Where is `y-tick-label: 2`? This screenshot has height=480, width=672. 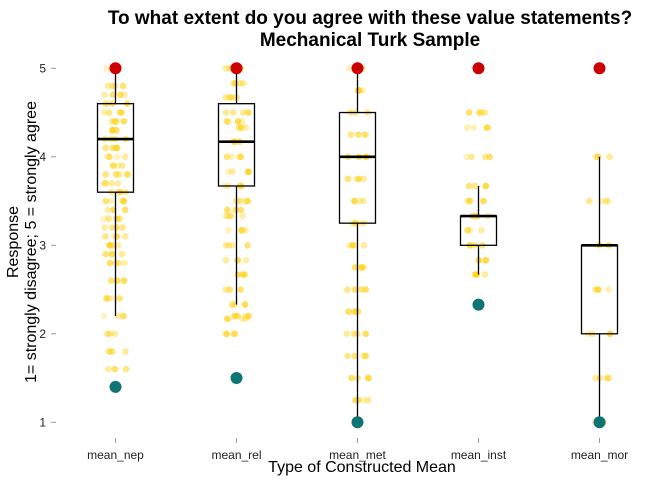 y-tick-label: 2 is located at coordinates (42, 334).